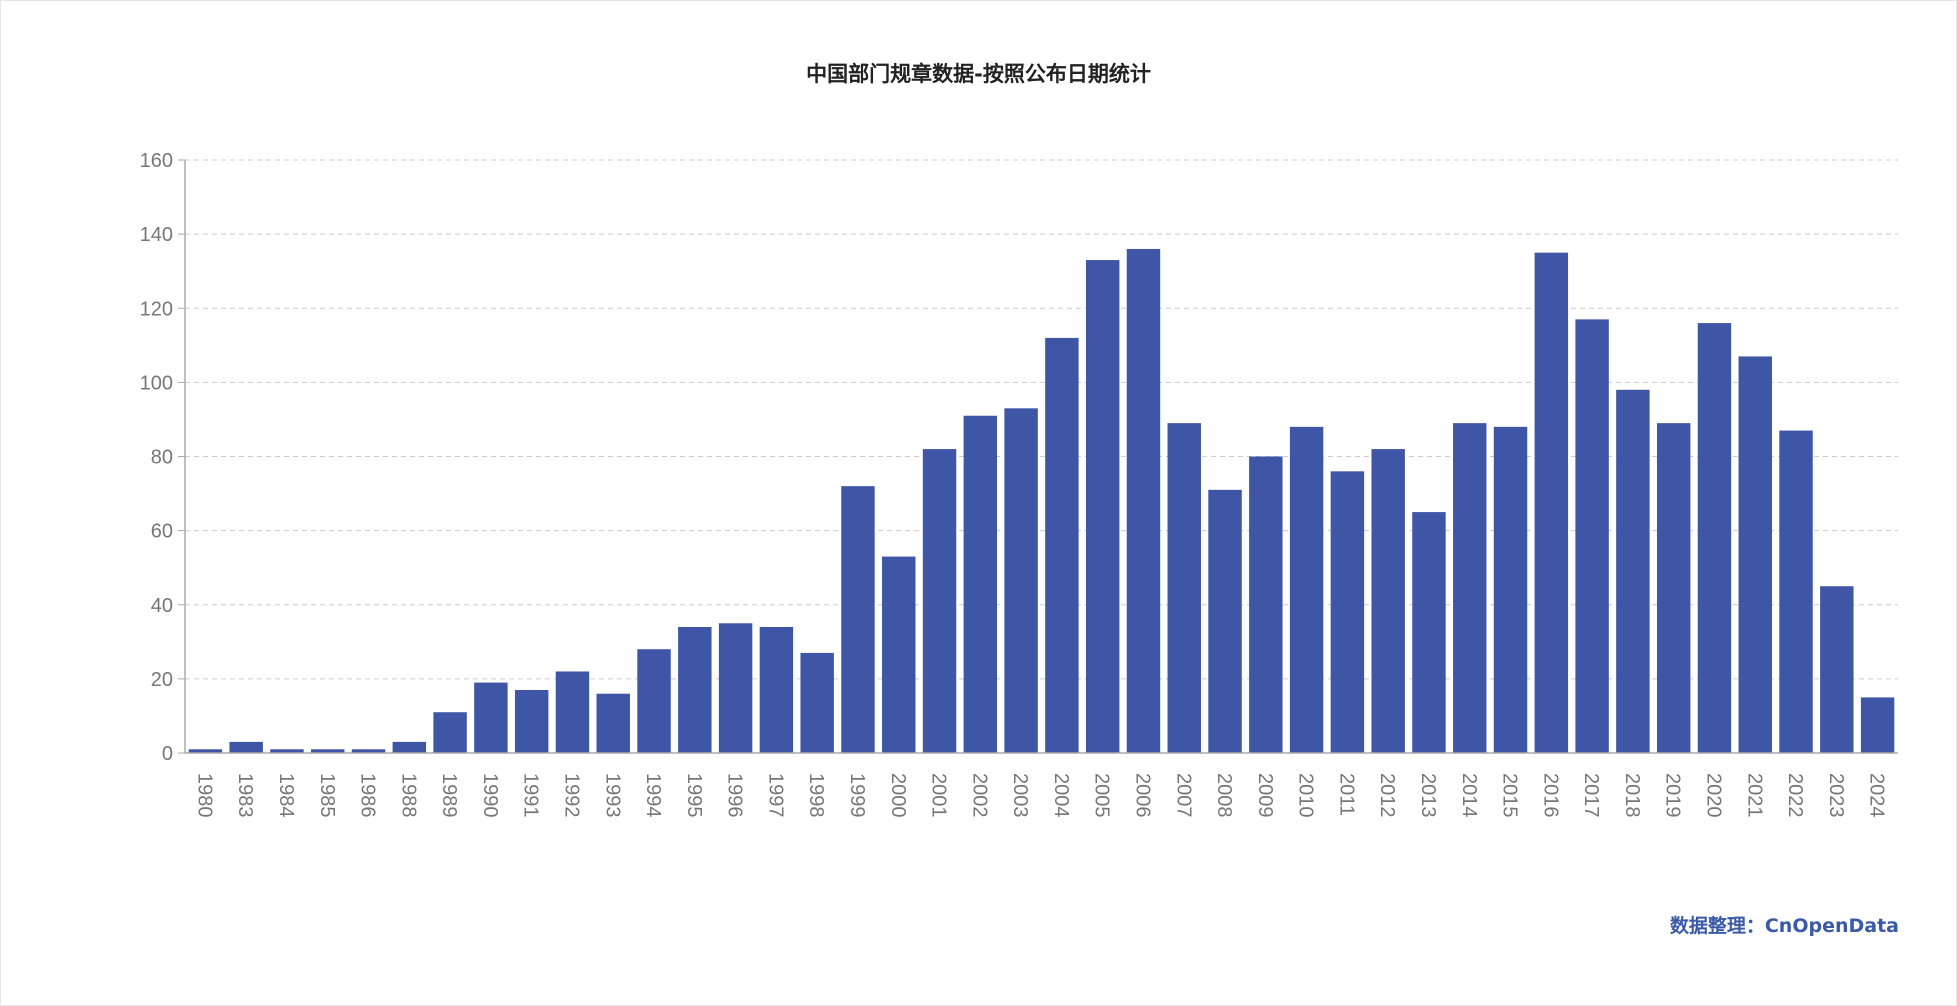 Image resolution: width=1957 pixels, height=1006 pixels. What do you see at coordinates (899, 654) in the screenshot?
I see `bar-2000` at bounding box center [899, 654].